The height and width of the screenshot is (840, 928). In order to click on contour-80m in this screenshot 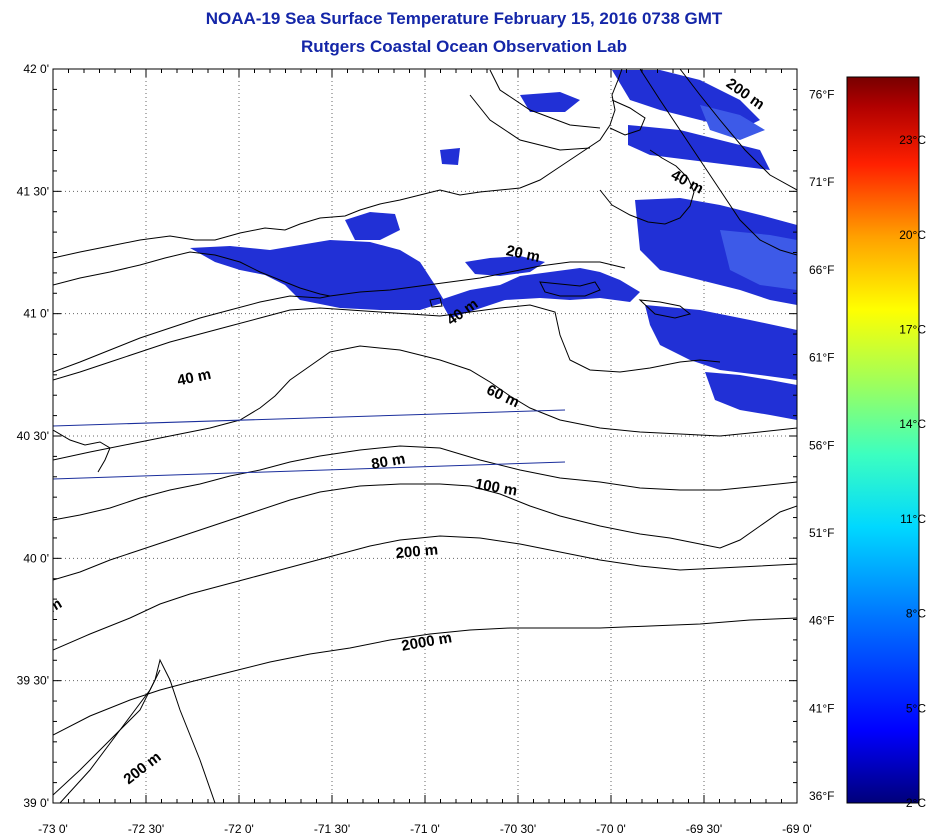, I will do `click(425, 483)`.